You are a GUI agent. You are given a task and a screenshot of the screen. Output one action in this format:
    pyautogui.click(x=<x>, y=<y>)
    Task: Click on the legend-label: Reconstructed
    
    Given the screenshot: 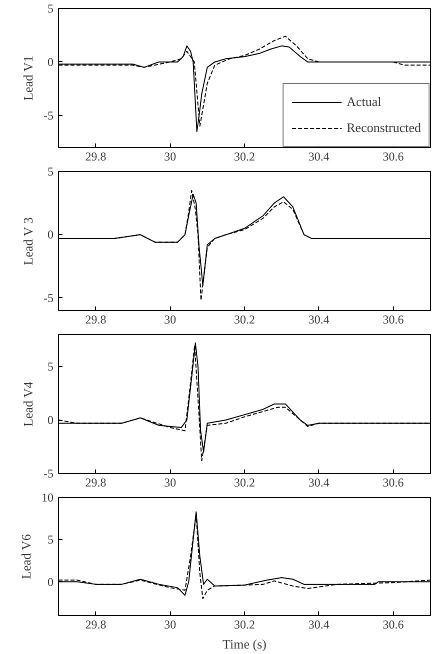 What is the action you would take?
    pyautogui.click(x=383, y=128)
    